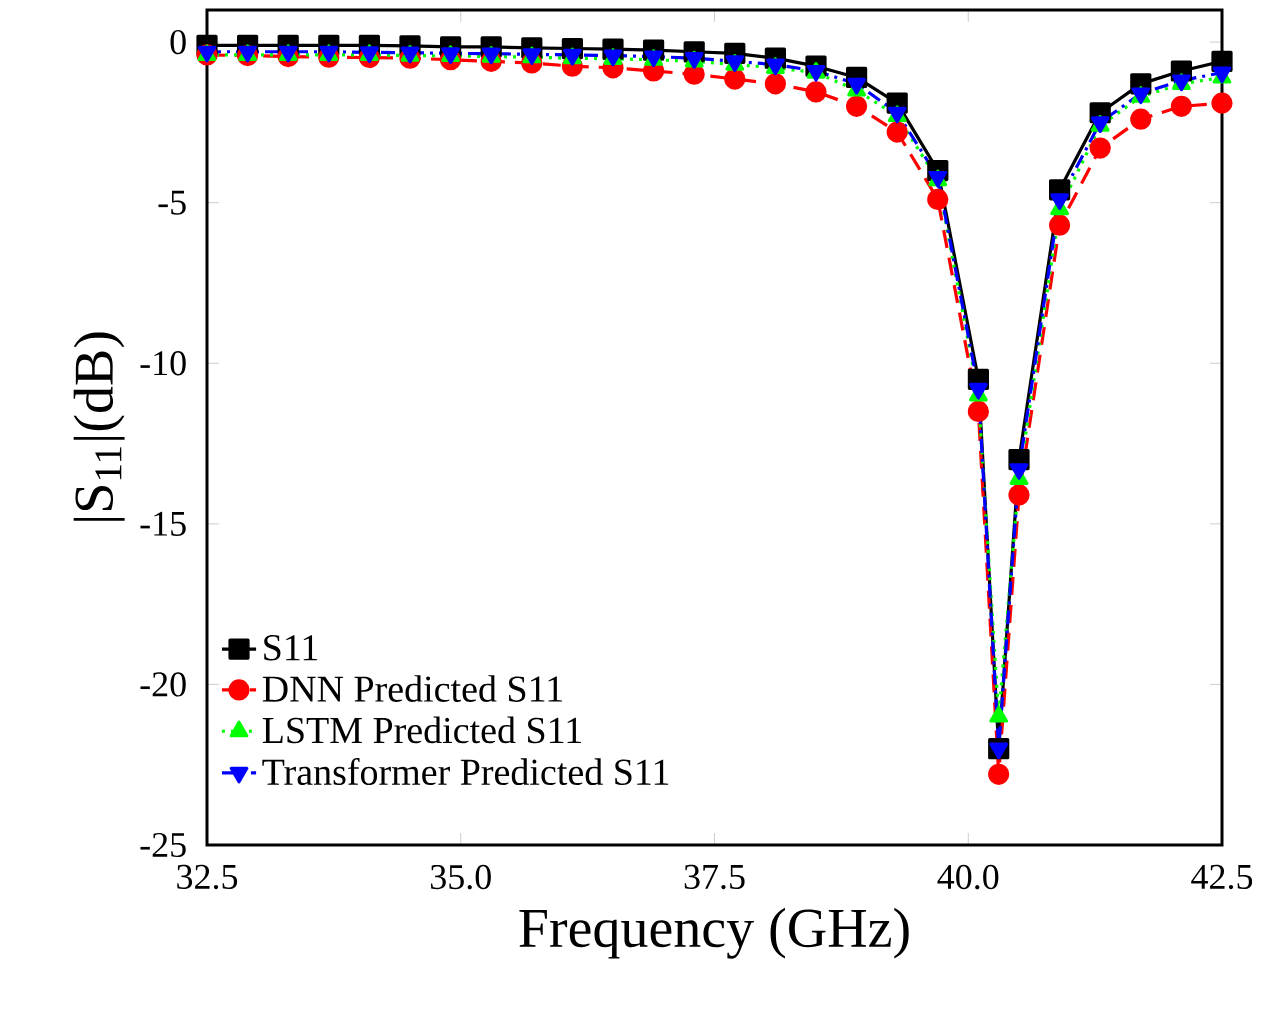 The image size is (1282, 1021). What do you see at coordinates (163, 363) in the screenshot?
I see `y-tick-label: -10` at bounding box center [163, 363].